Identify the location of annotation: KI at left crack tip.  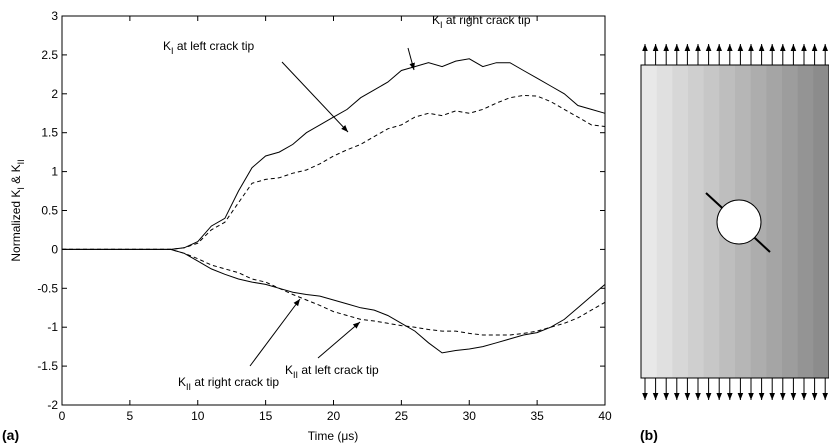
(209, 47).